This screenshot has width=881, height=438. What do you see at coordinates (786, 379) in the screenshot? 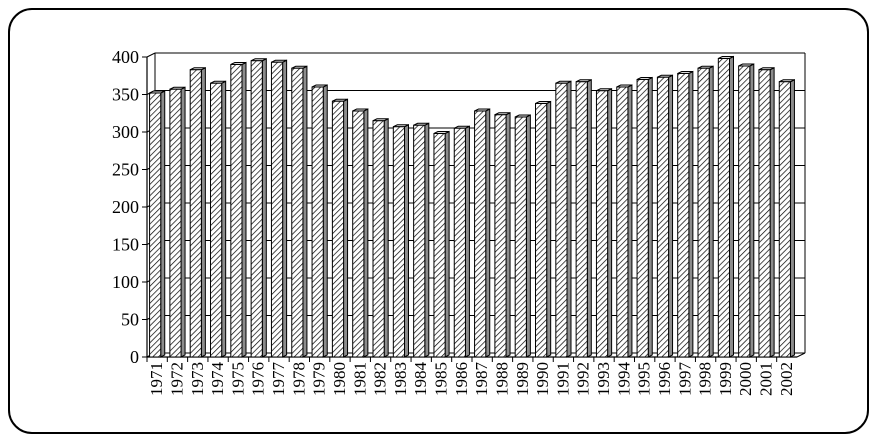
I see `x-tick-label: 2002` at bounding box center [786, 379].